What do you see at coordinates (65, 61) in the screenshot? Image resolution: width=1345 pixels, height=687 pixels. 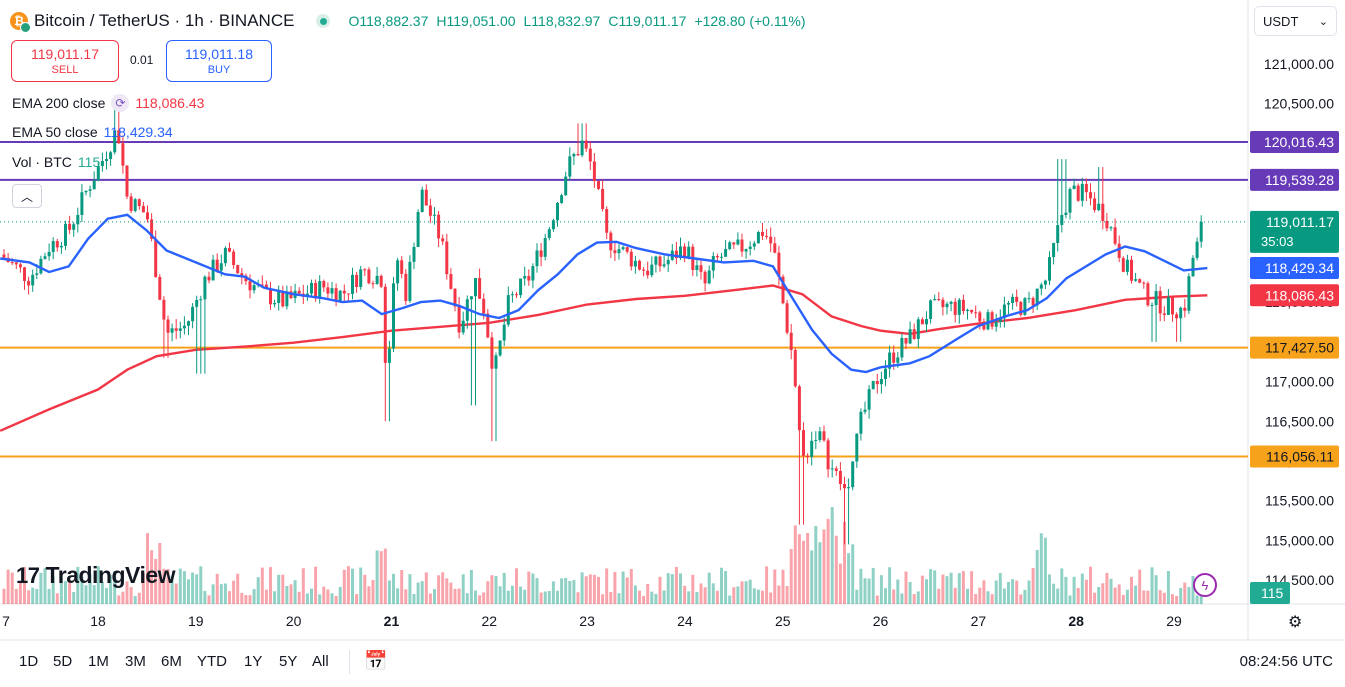 I see `sell-button: 119,011.17 SELL` at bounding box center [65, 61].